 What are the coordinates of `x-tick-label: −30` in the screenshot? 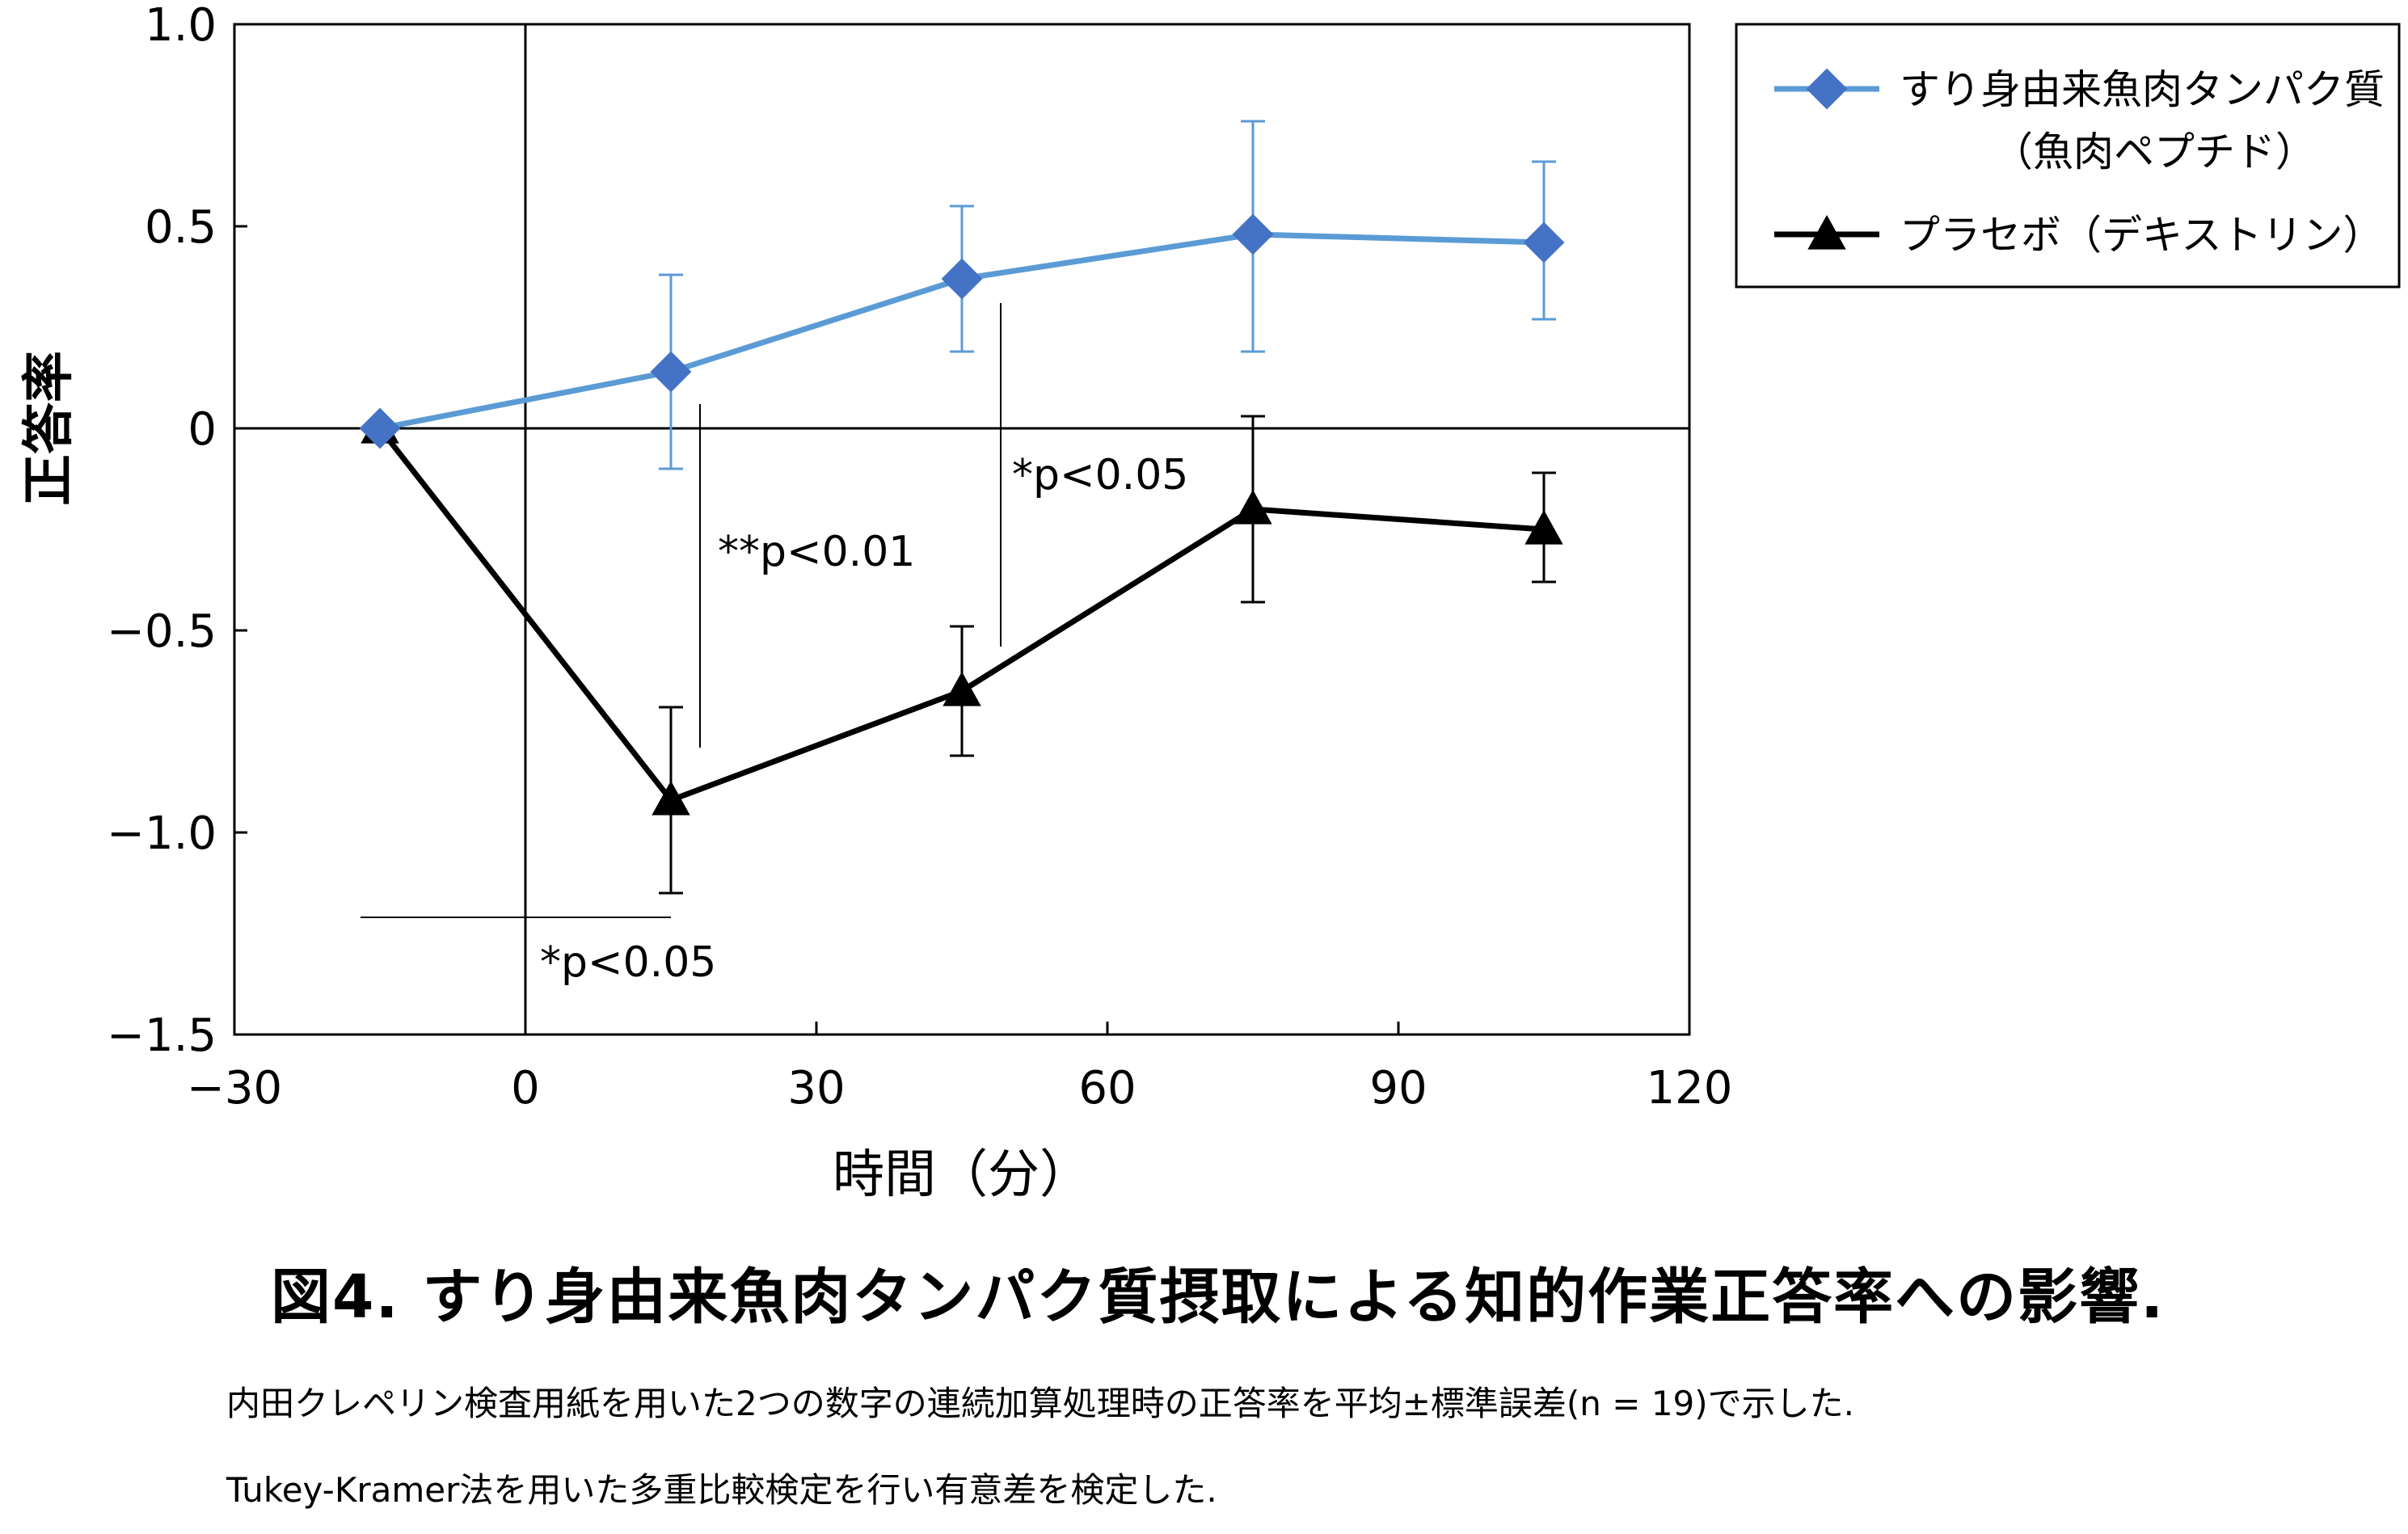 It's located at (234, 1088).